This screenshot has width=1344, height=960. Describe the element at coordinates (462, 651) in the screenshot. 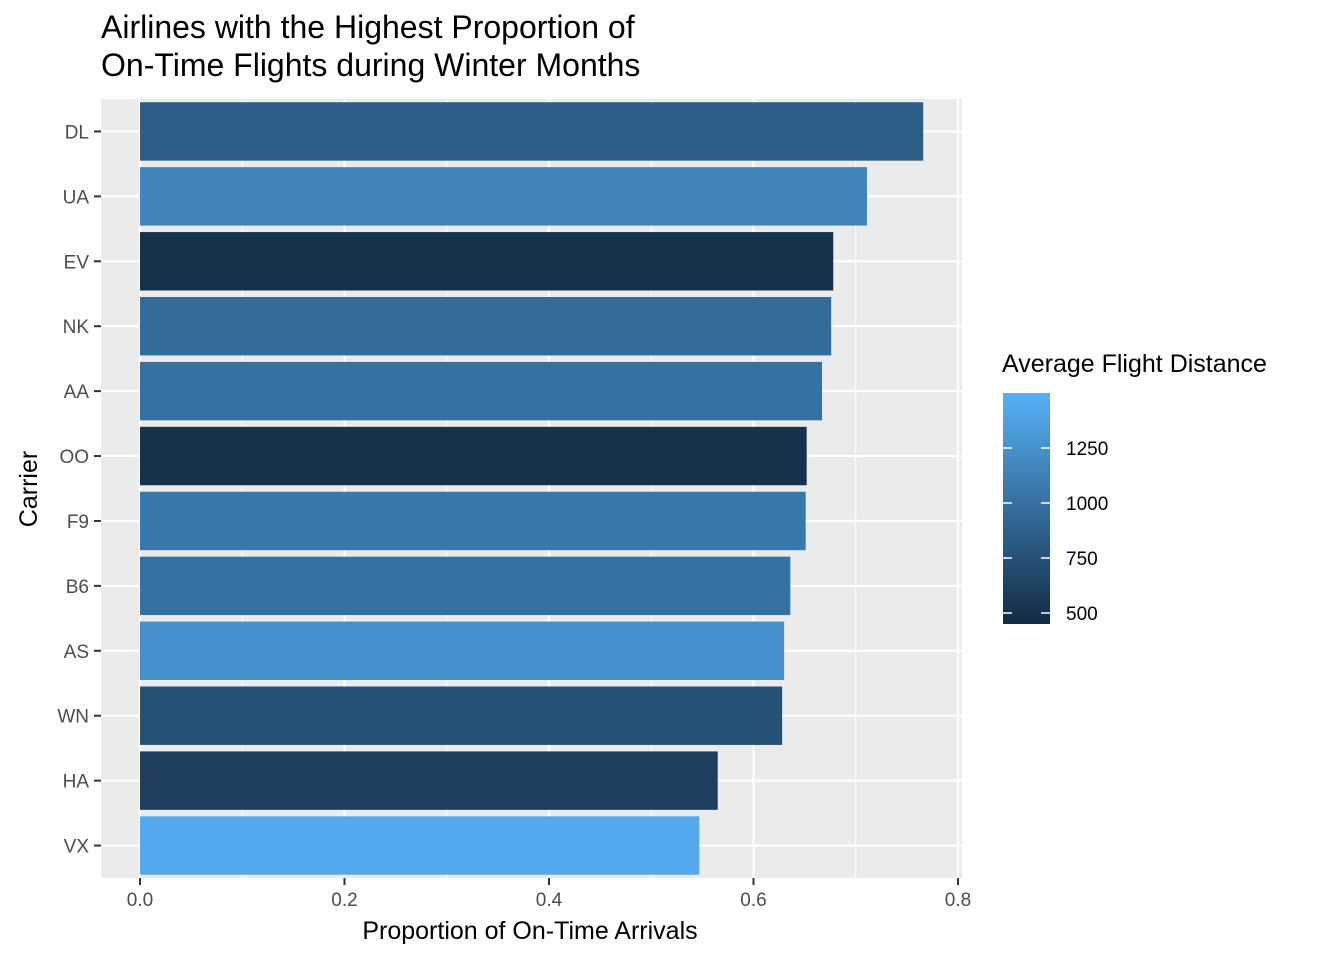

I see `bar-as` at that location.